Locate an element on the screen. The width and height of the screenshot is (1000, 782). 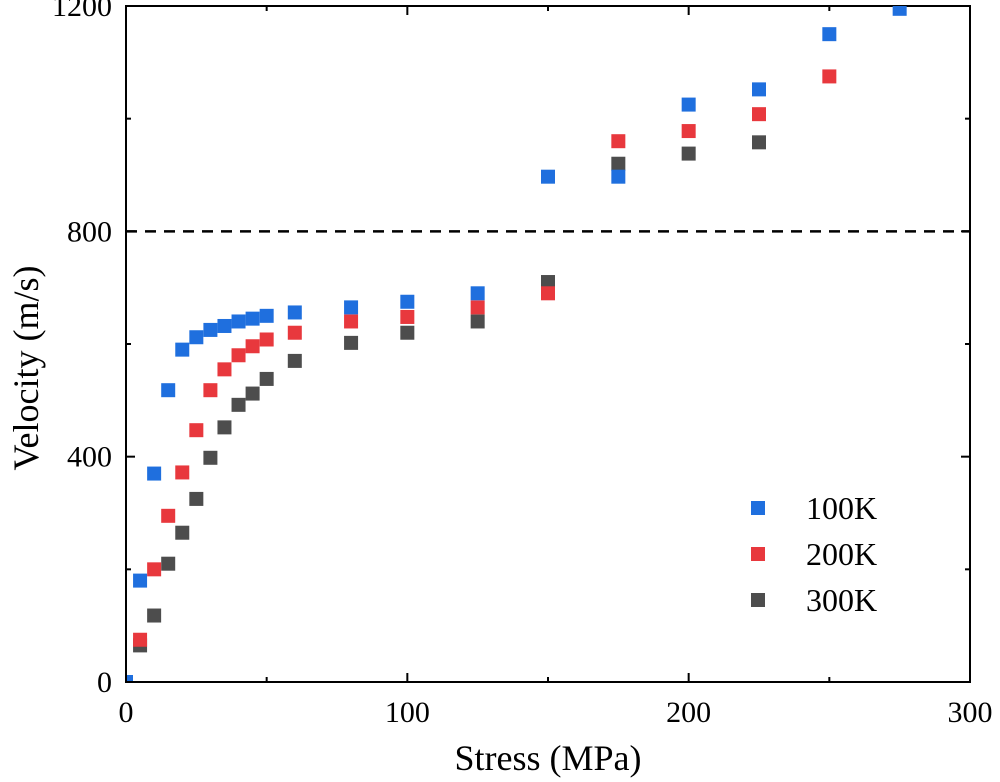
x-tick-label: 100 is located at coordinates (407, 712).